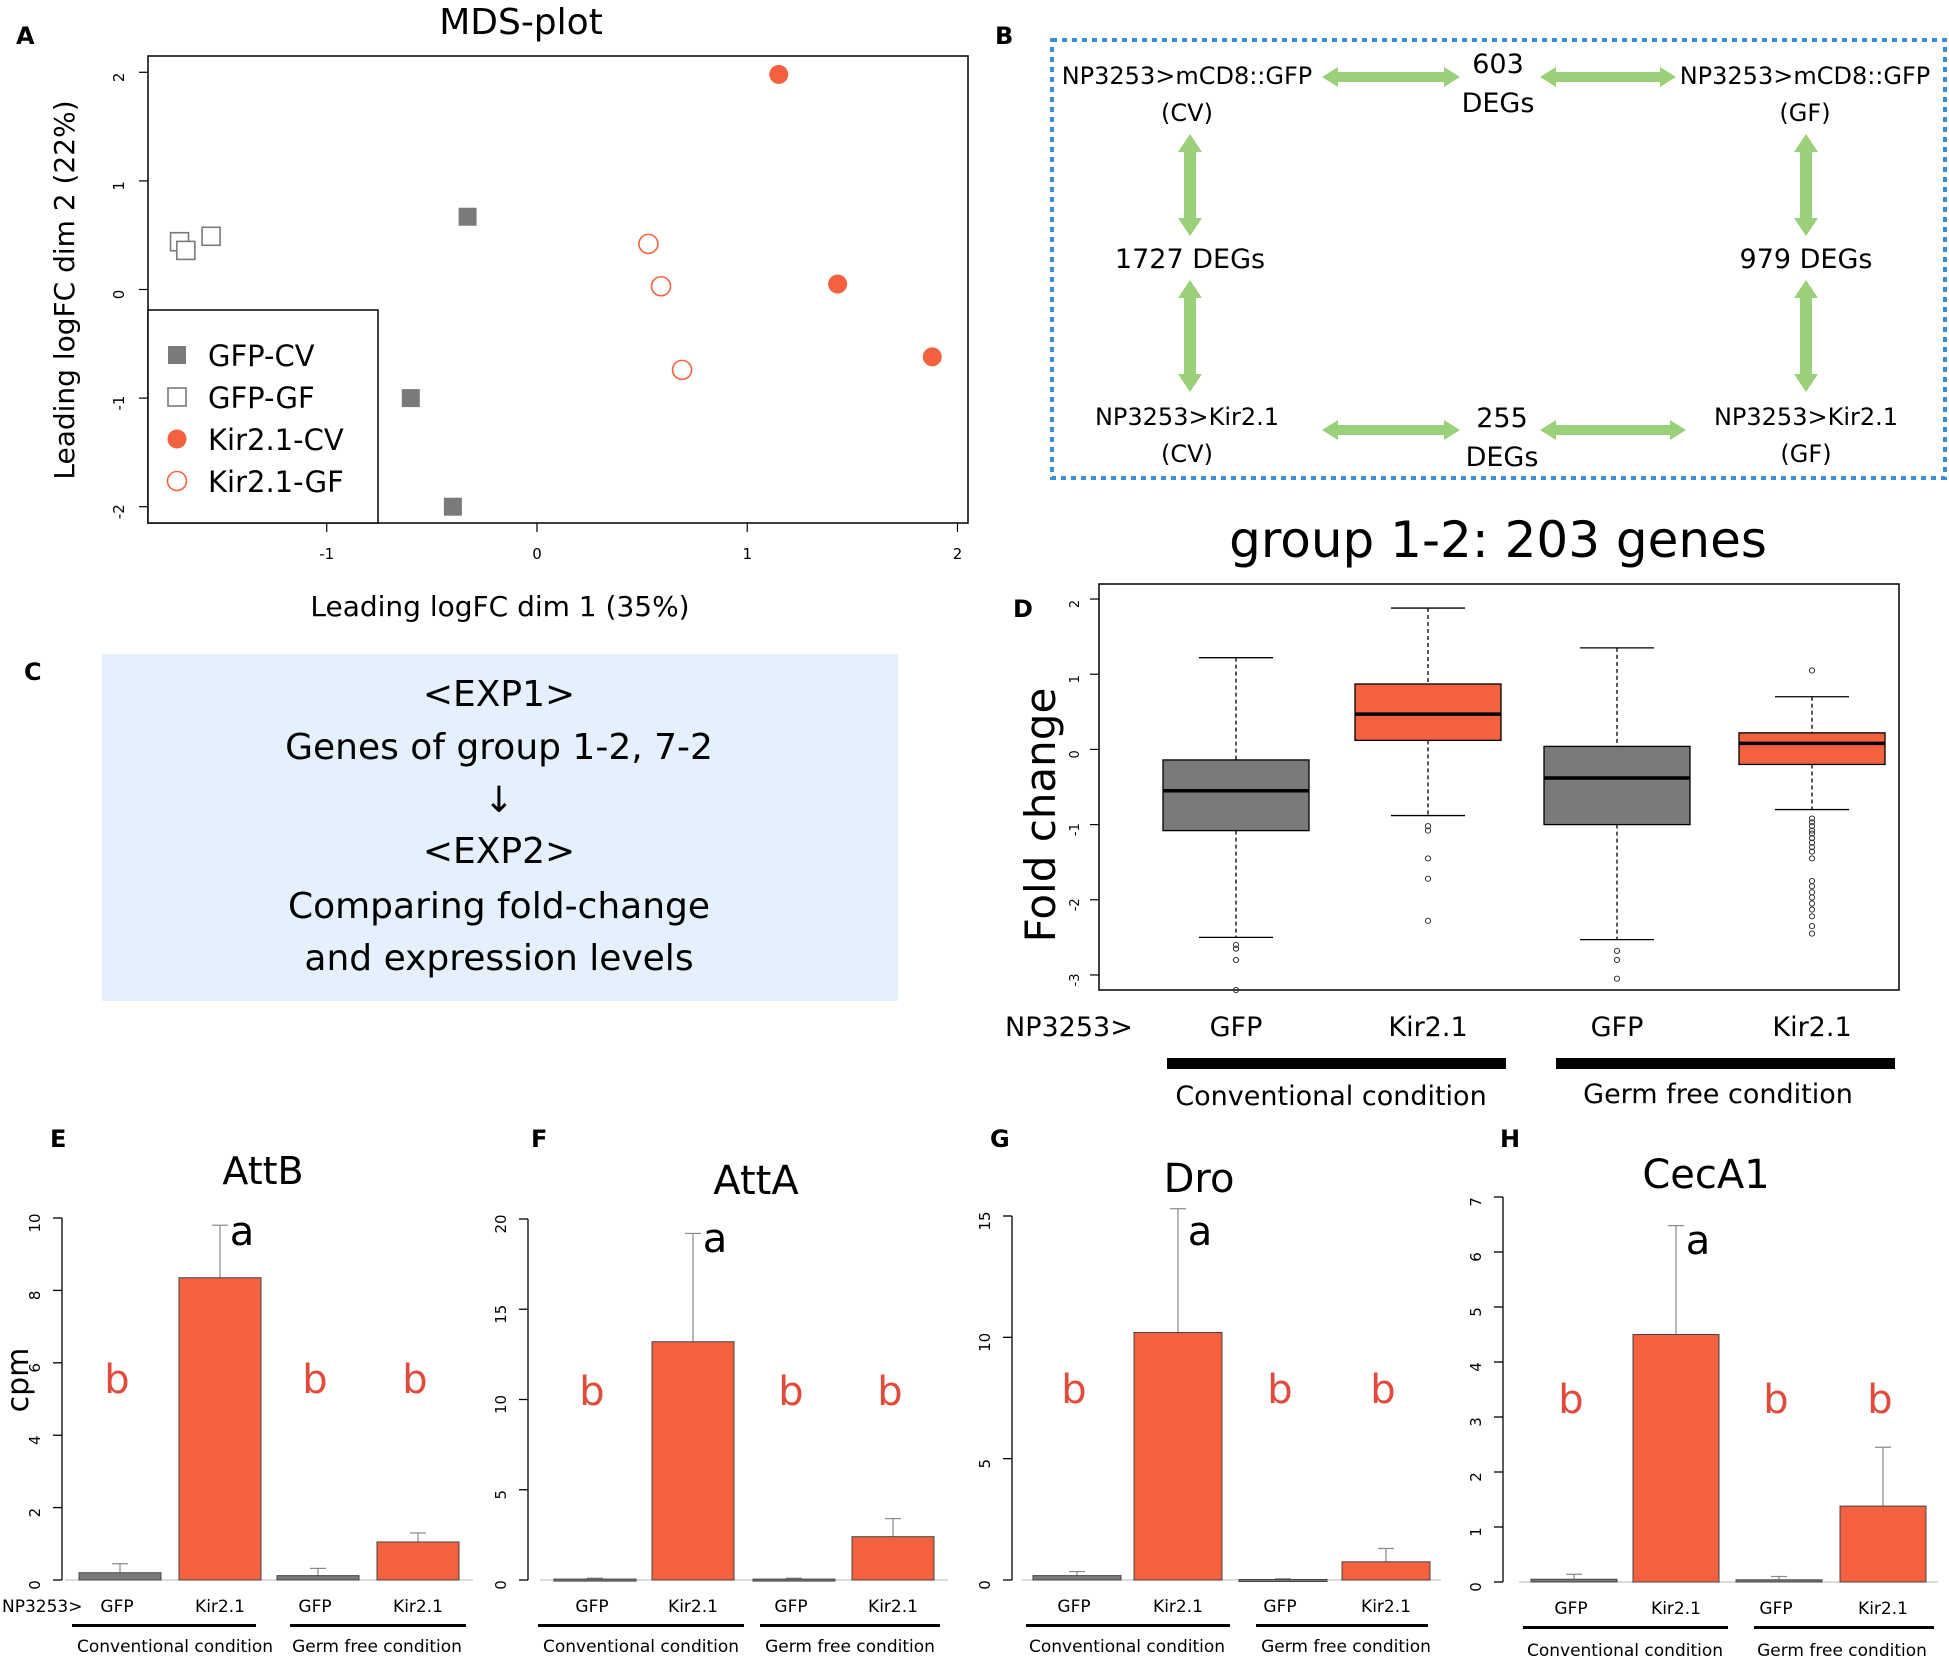 The height and width of the screenshot is (1662, 1949). What do you see at coordinates (1023, 609) in the screenshot?
I see `panel-letter-D: D` at bounding box center [1023, 609].